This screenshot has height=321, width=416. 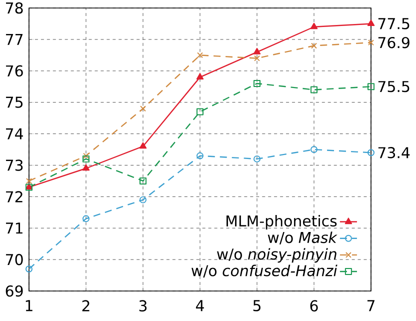 I want to click on y-tick-label: 76, so click(x=14, y=71).